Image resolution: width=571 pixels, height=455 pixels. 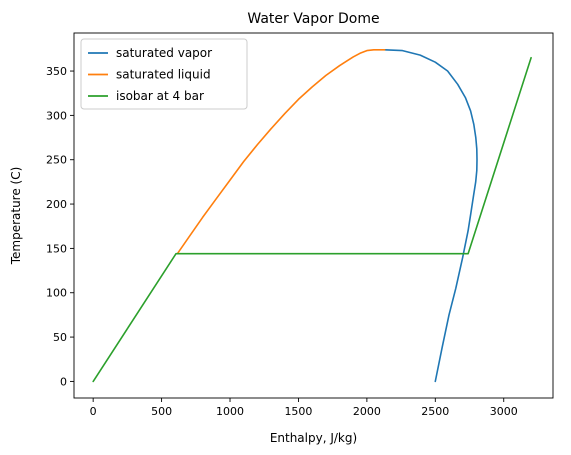 What do you see at coordinates (56, 248) in the screenshot?
I see `y-tick-label-3: 150` at bounding box center [56, 248].